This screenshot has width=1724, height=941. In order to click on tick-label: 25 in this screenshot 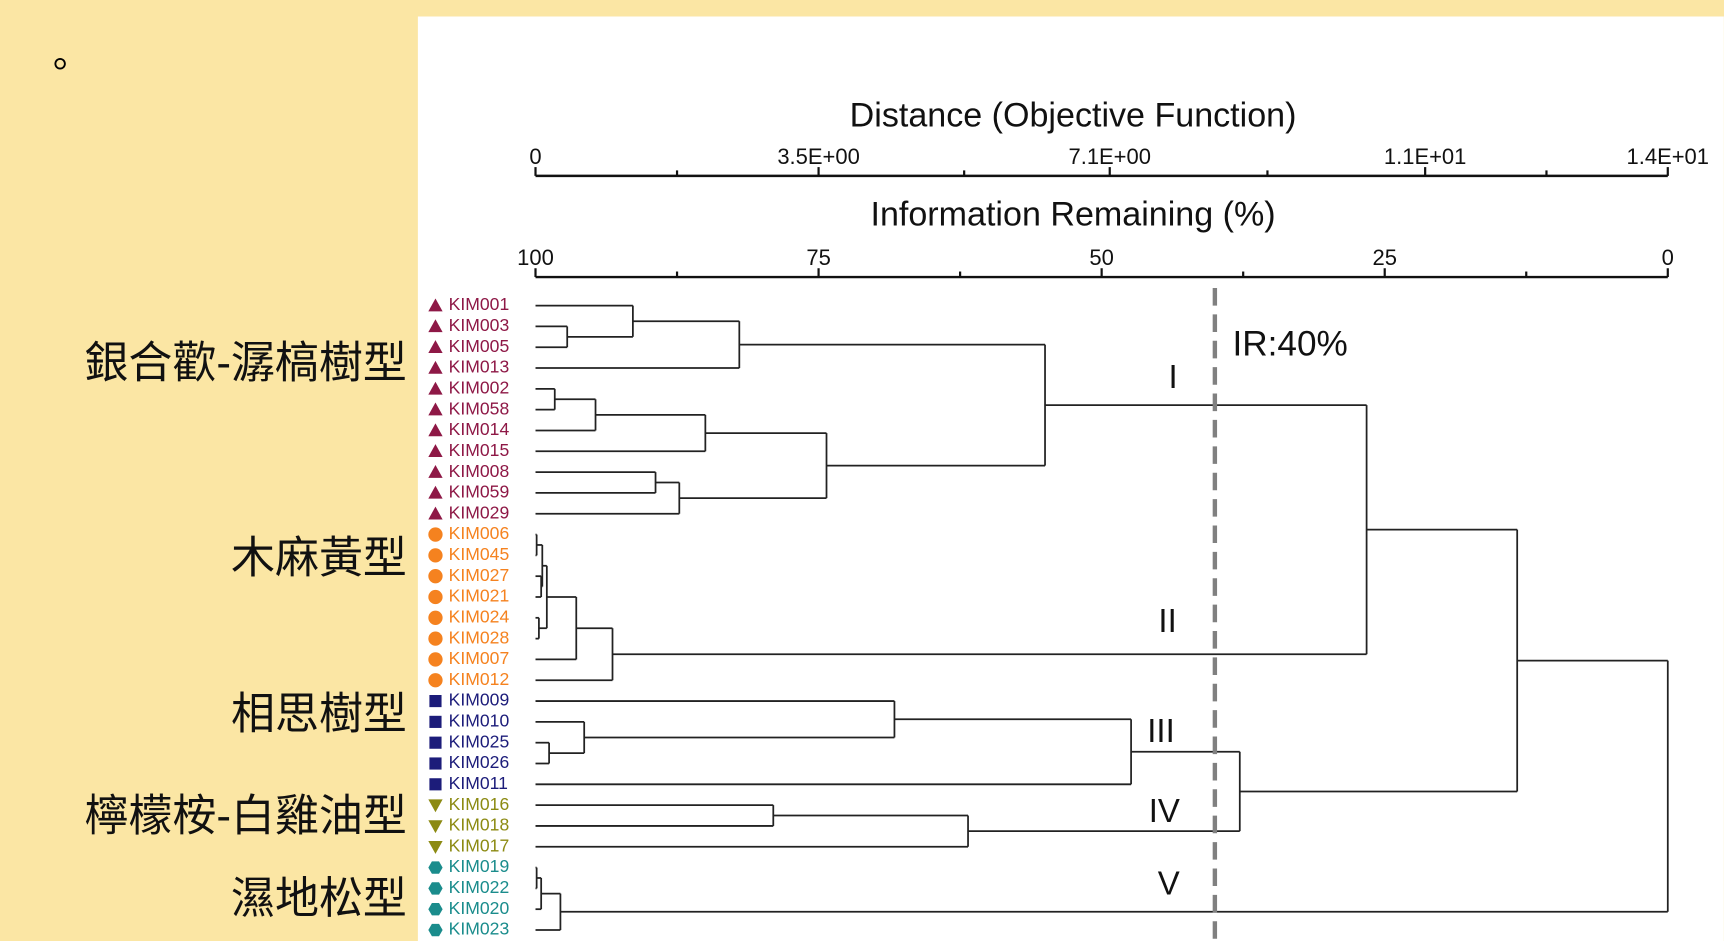, I will do `click(1384, 257)`.